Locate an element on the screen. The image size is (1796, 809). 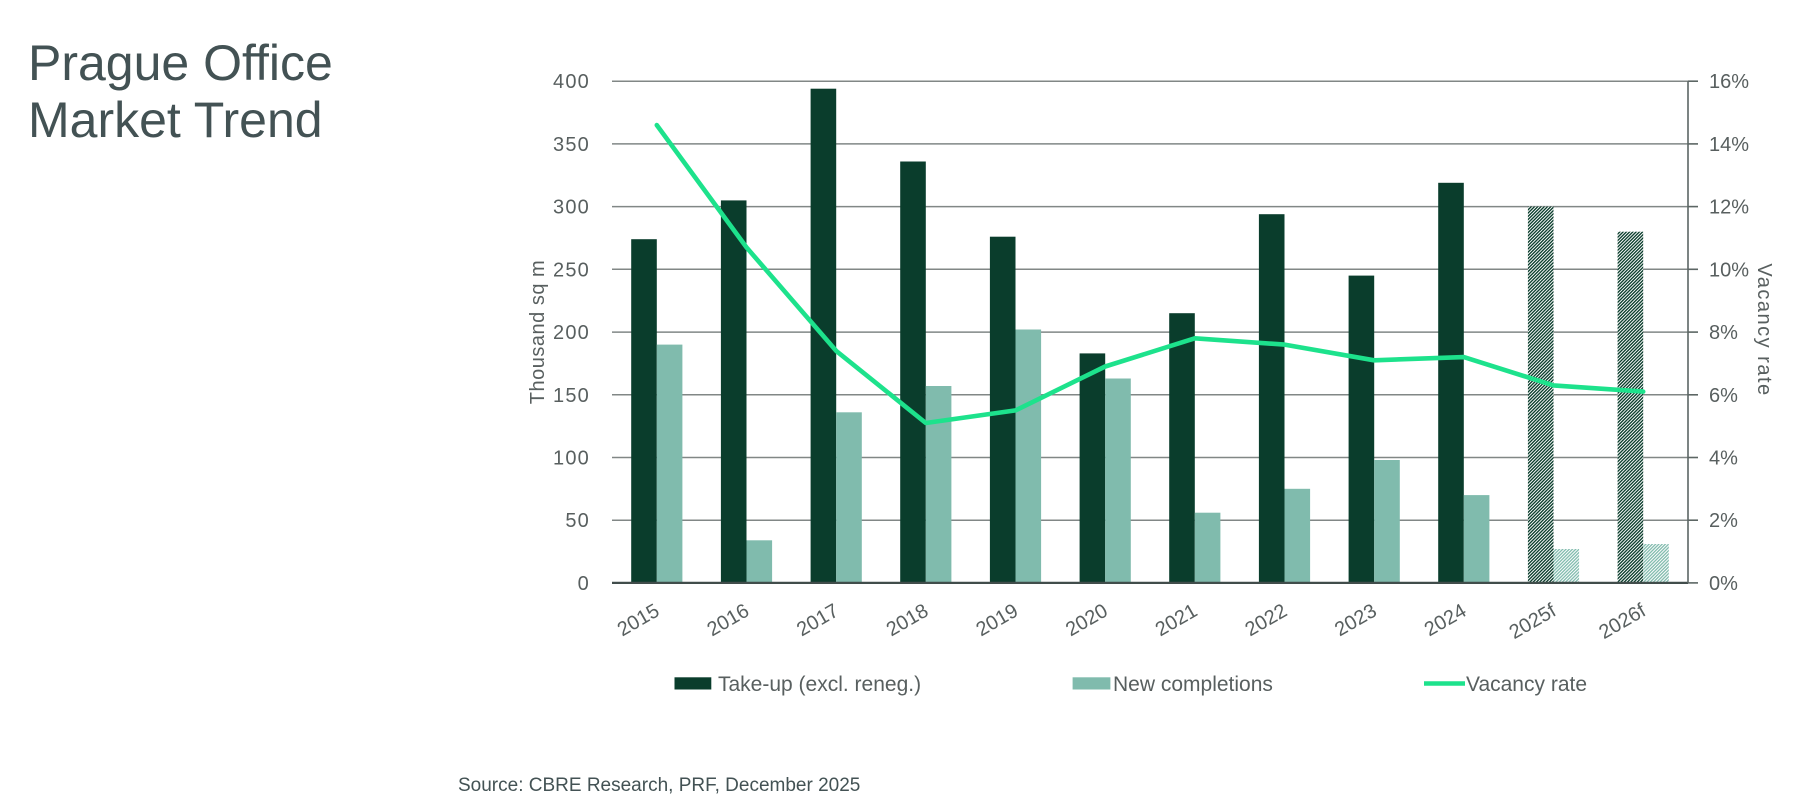
svg-text: Market Trend is located at coordinates (175, 120).